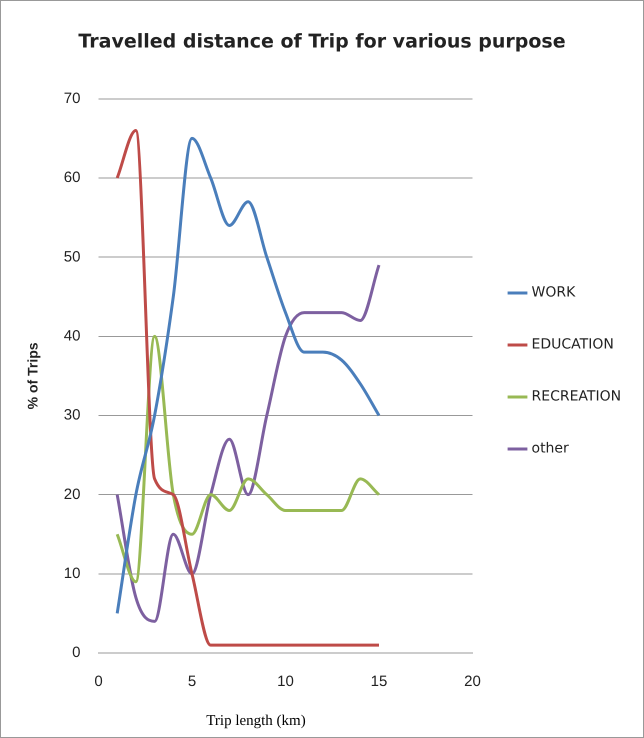 The image size is (644, 738). Describe the element at coordinates (379, 681) in the screenshot. I see `x-tick-label: 15` at that location.